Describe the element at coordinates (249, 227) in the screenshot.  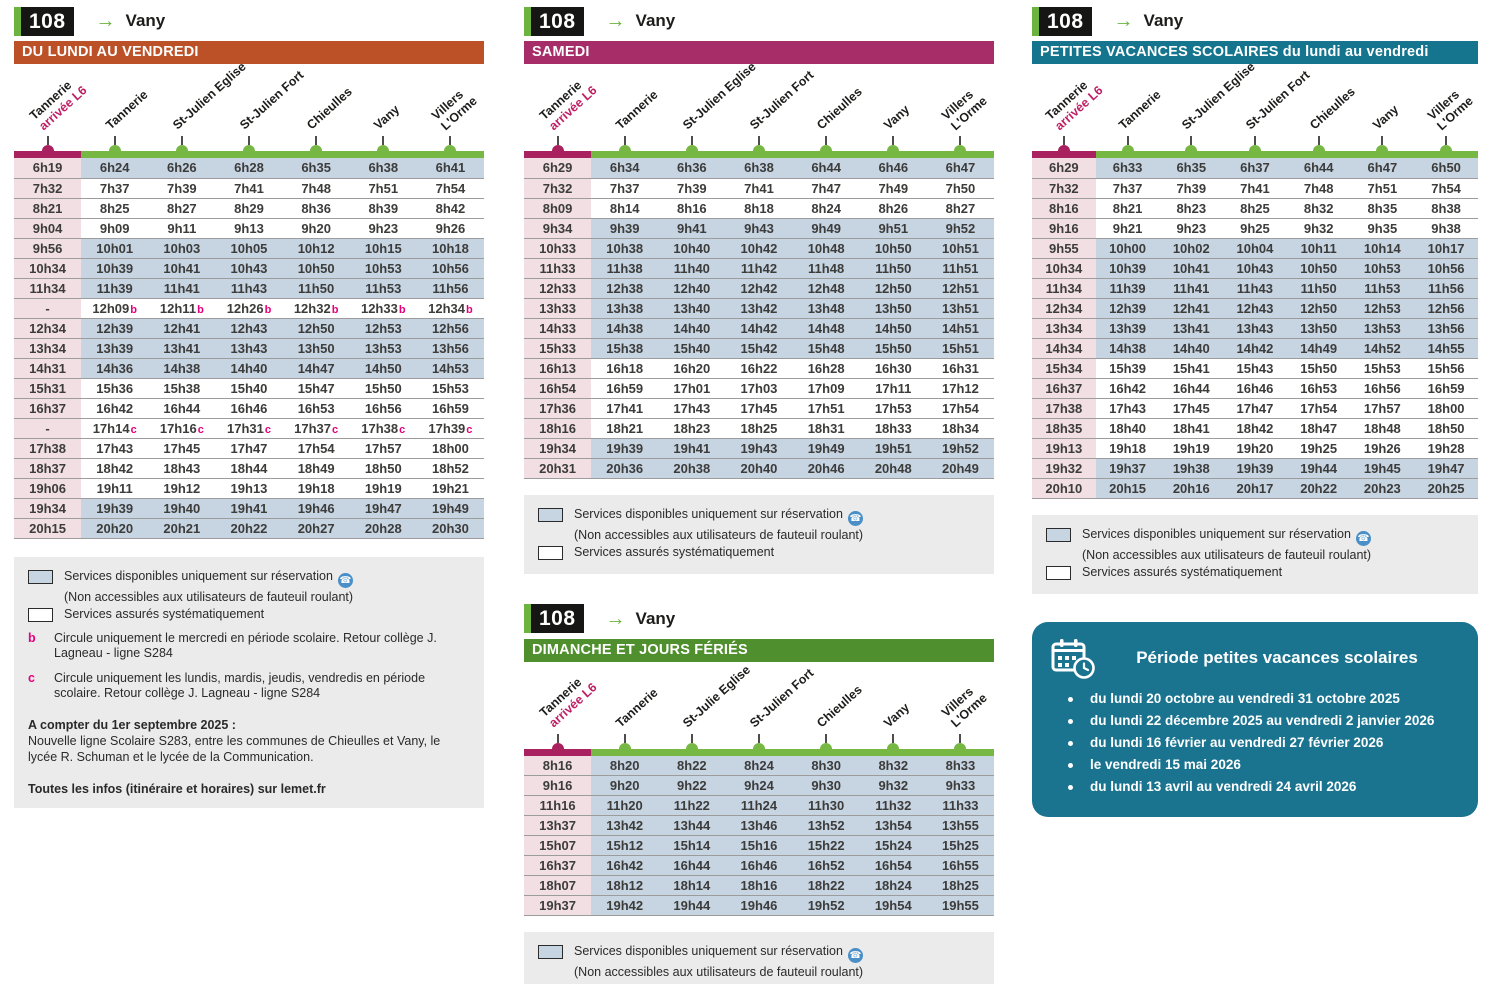
I see `timetable-row: 9h04 9h09 9h11 9h13 9h20 9h23 9h26` at that location.